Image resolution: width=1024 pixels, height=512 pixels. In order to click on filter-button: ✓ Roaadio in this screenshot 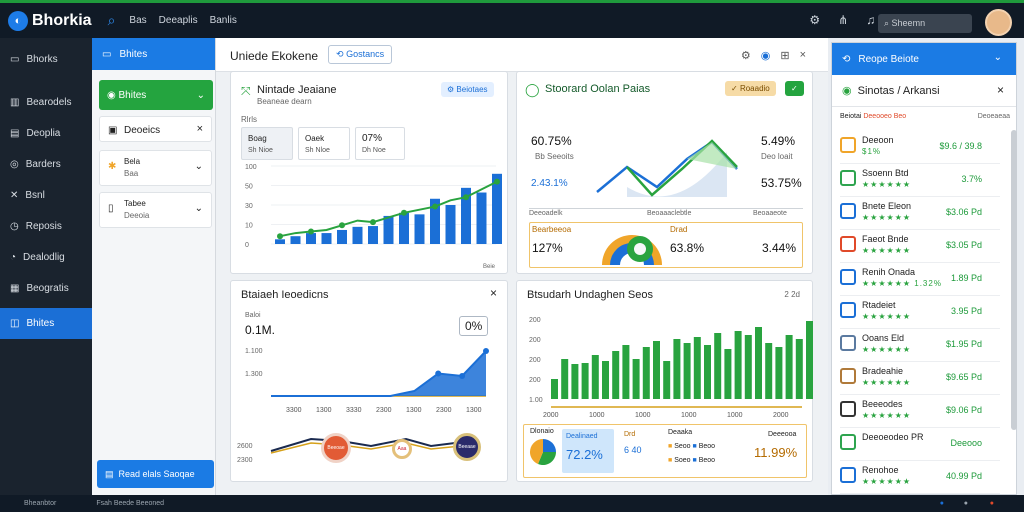, I will do `click(750, 88)`.